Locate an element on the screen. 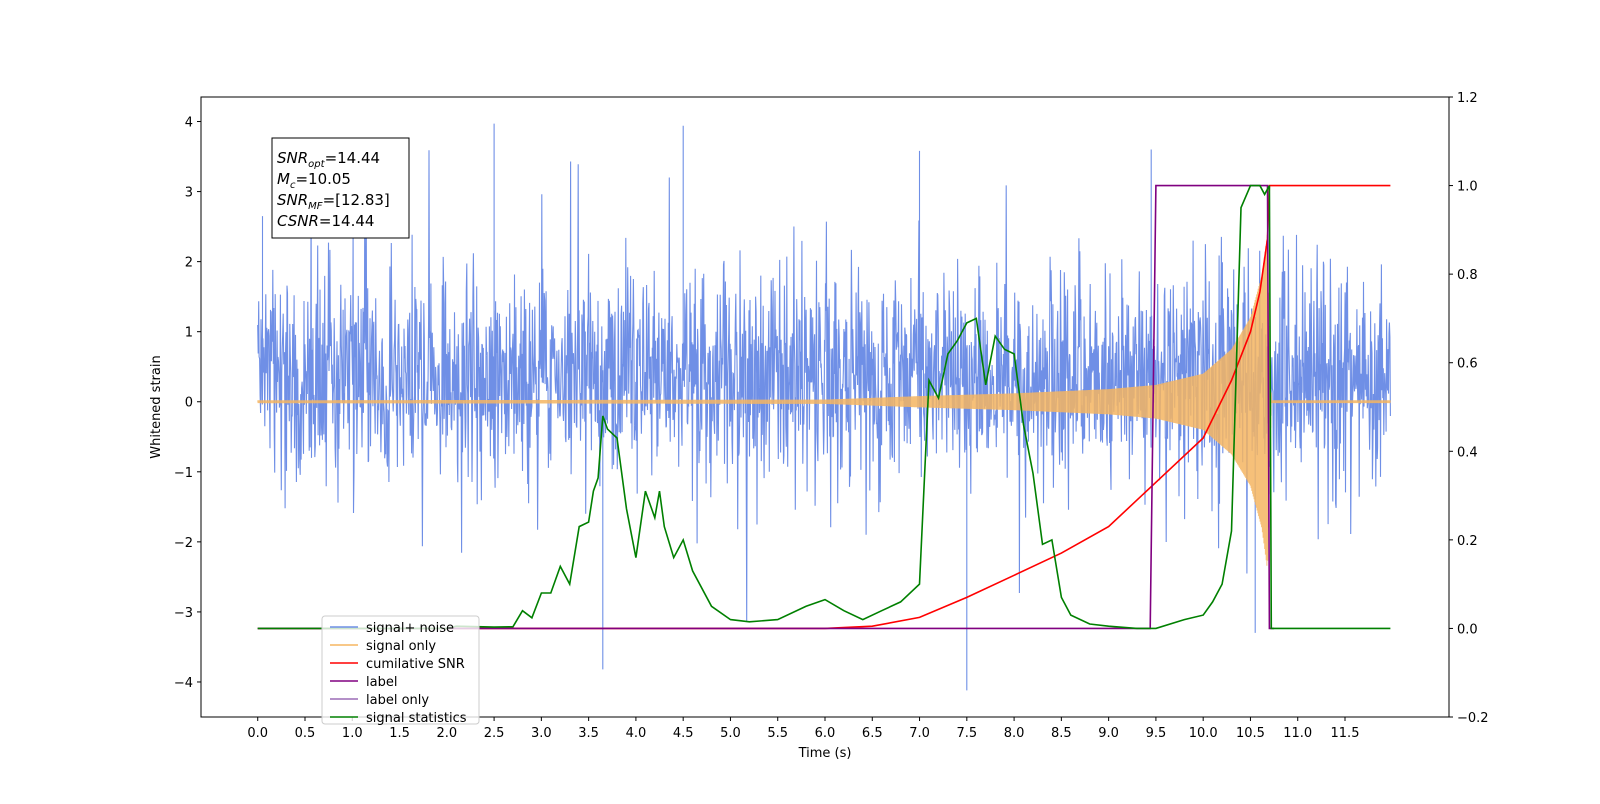 The image size is (1600, 804). x-tick-label: 0.5 is located at coordinates (305, 733).